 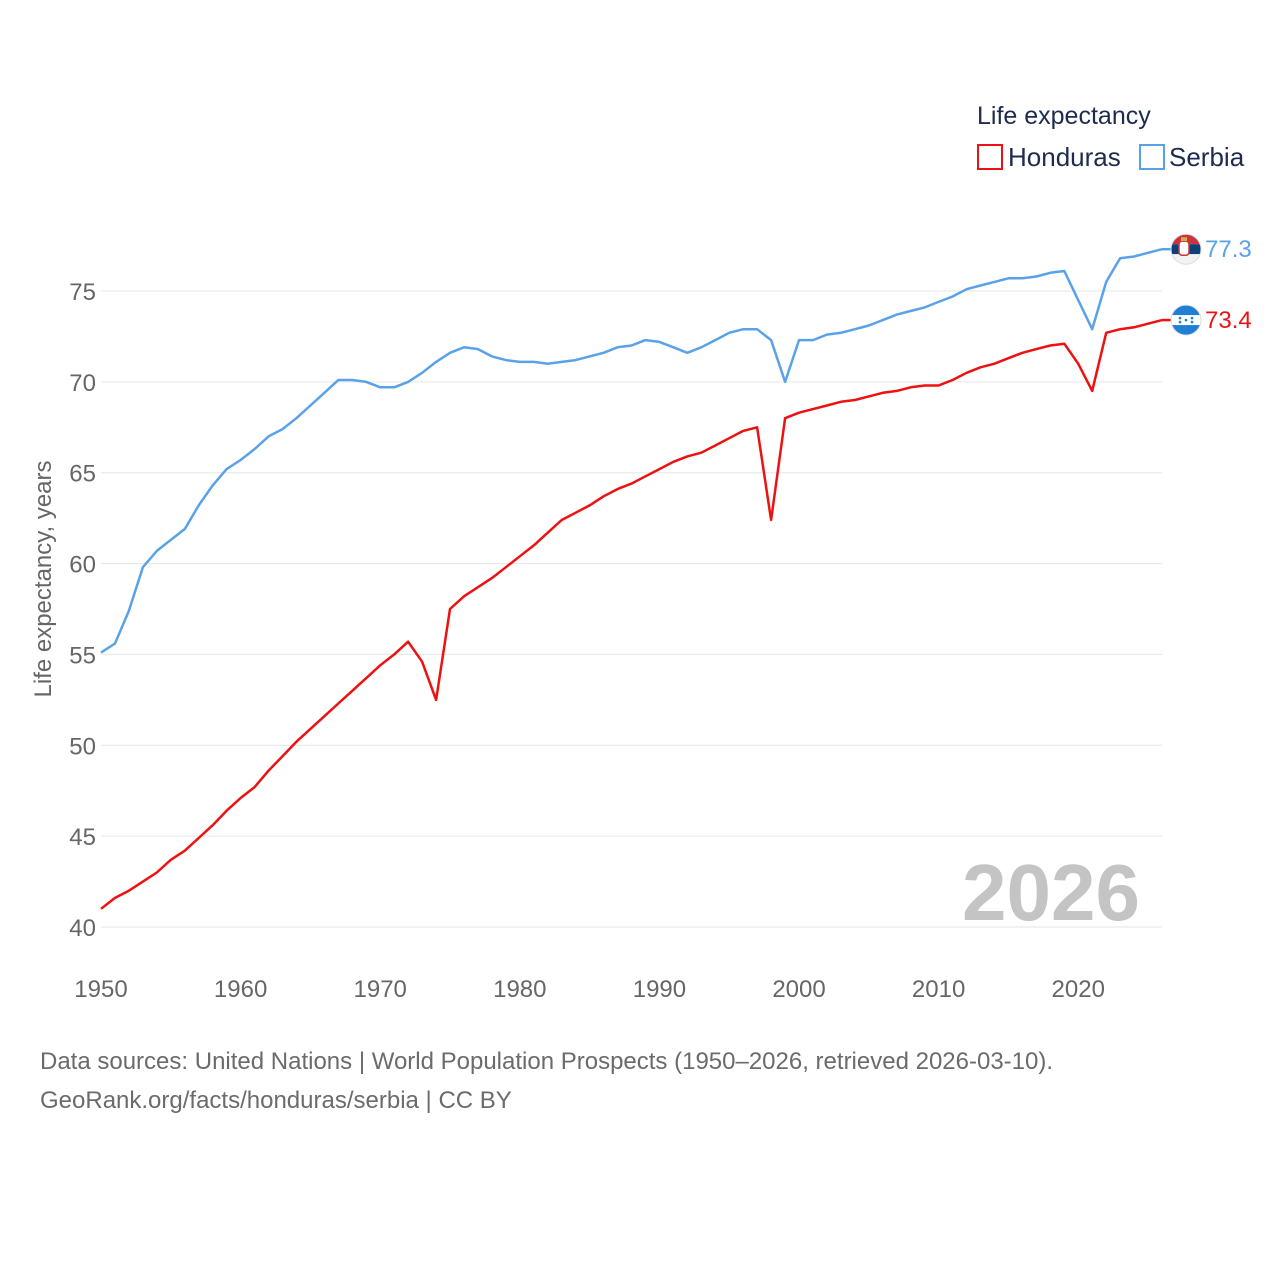 I want to click on x-tick-label: 1970, so click(x=380, y=989).